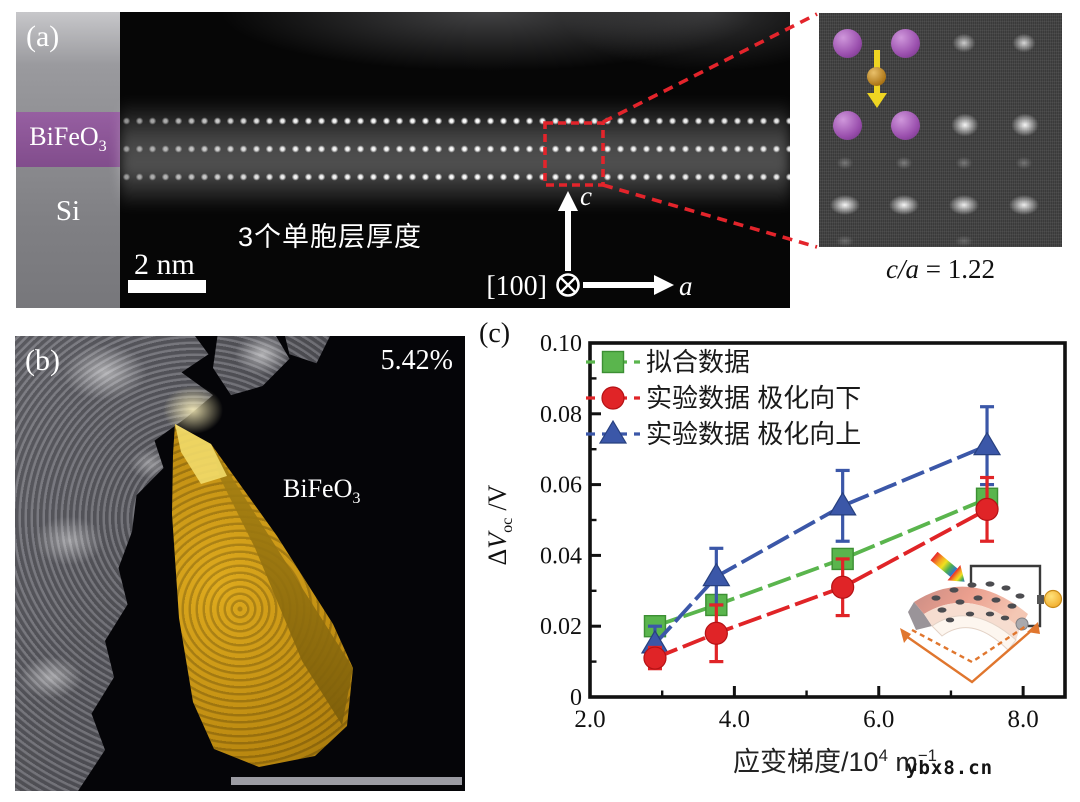  What do you see at coordinates (734, 719) in the screenshot?
I see `x-tick-label: 4.0` at bounding box center [734, 719].